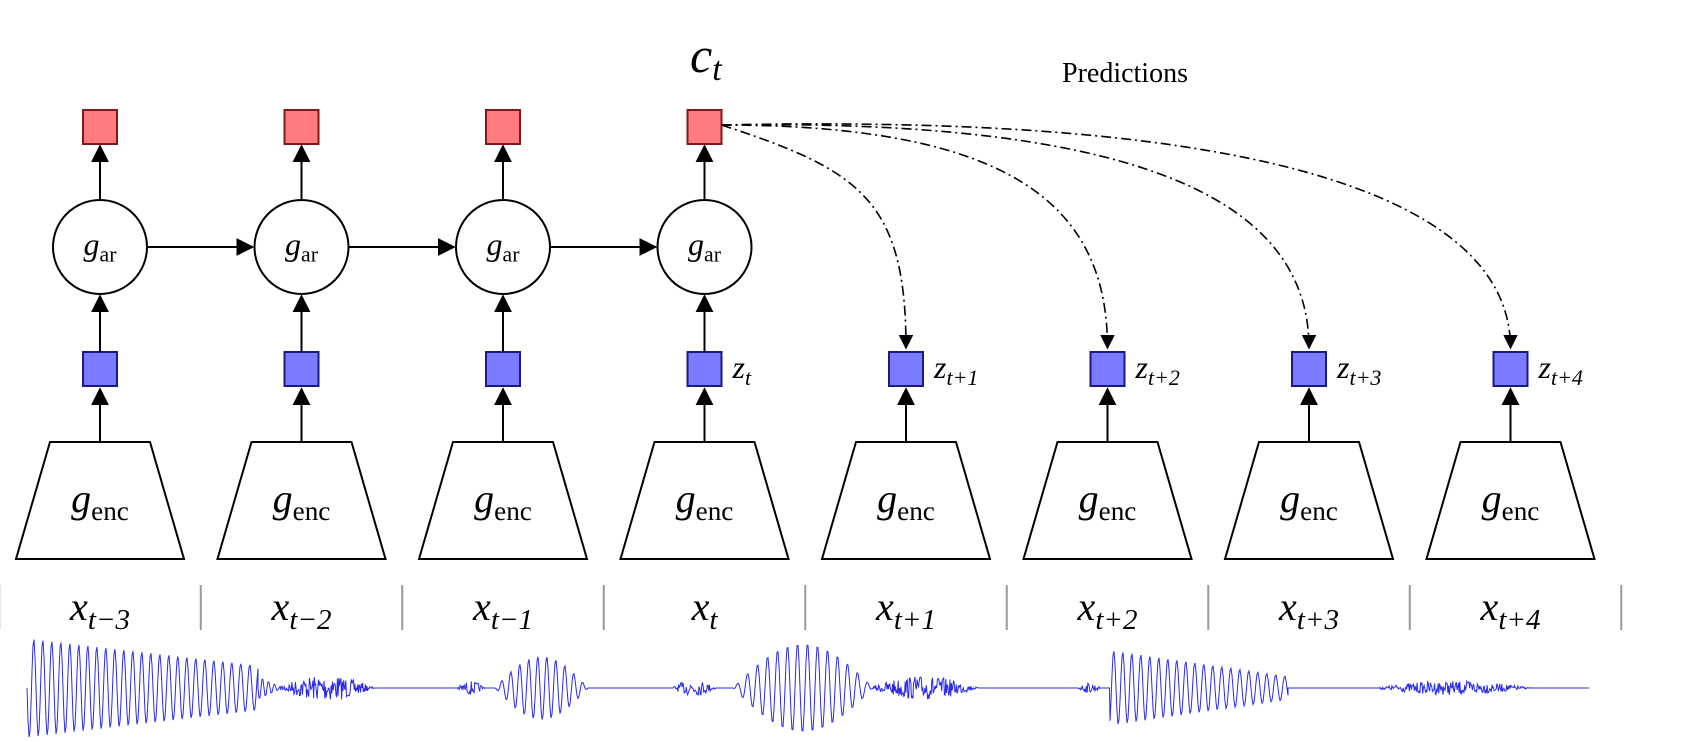  I want to click on column-2: xt−1 genc gar, so click(529, 372).